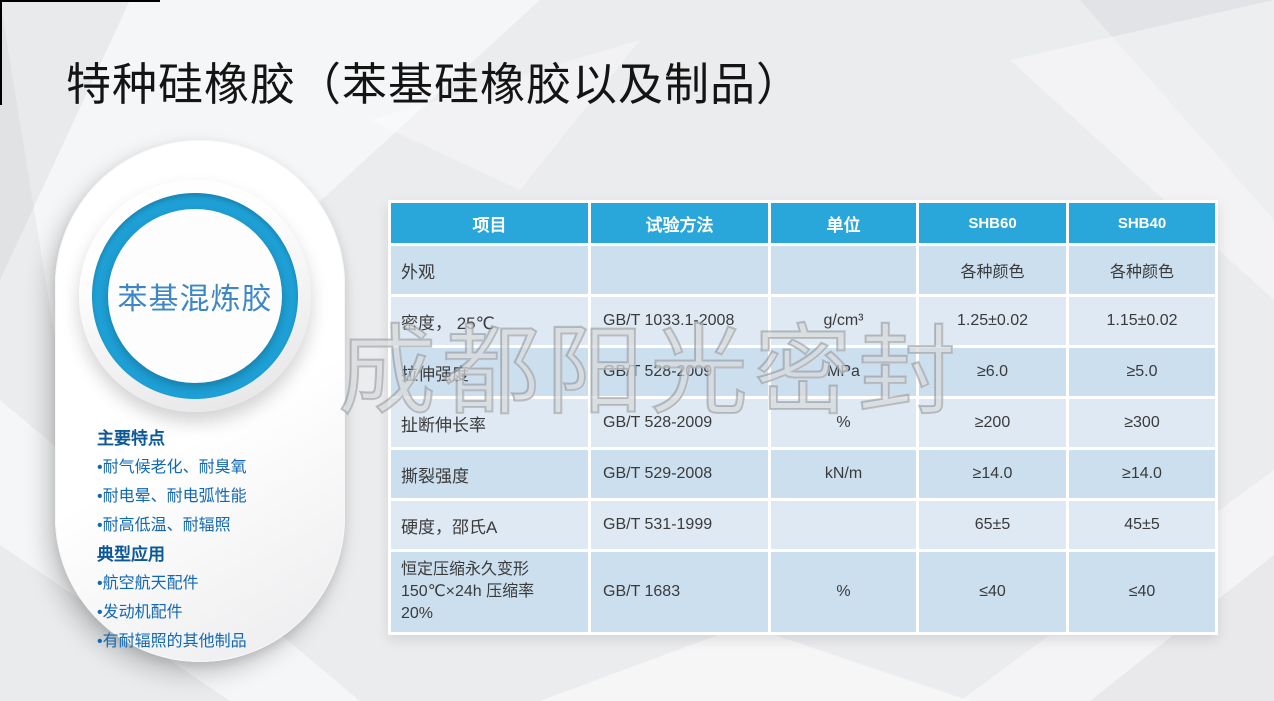 The width and height of the screenshot is (1274, 701). What do you see at coordinates (148, 583) in the screenshot?
I see `application-item: •航空航天配件` at bounding box center [148, 583].